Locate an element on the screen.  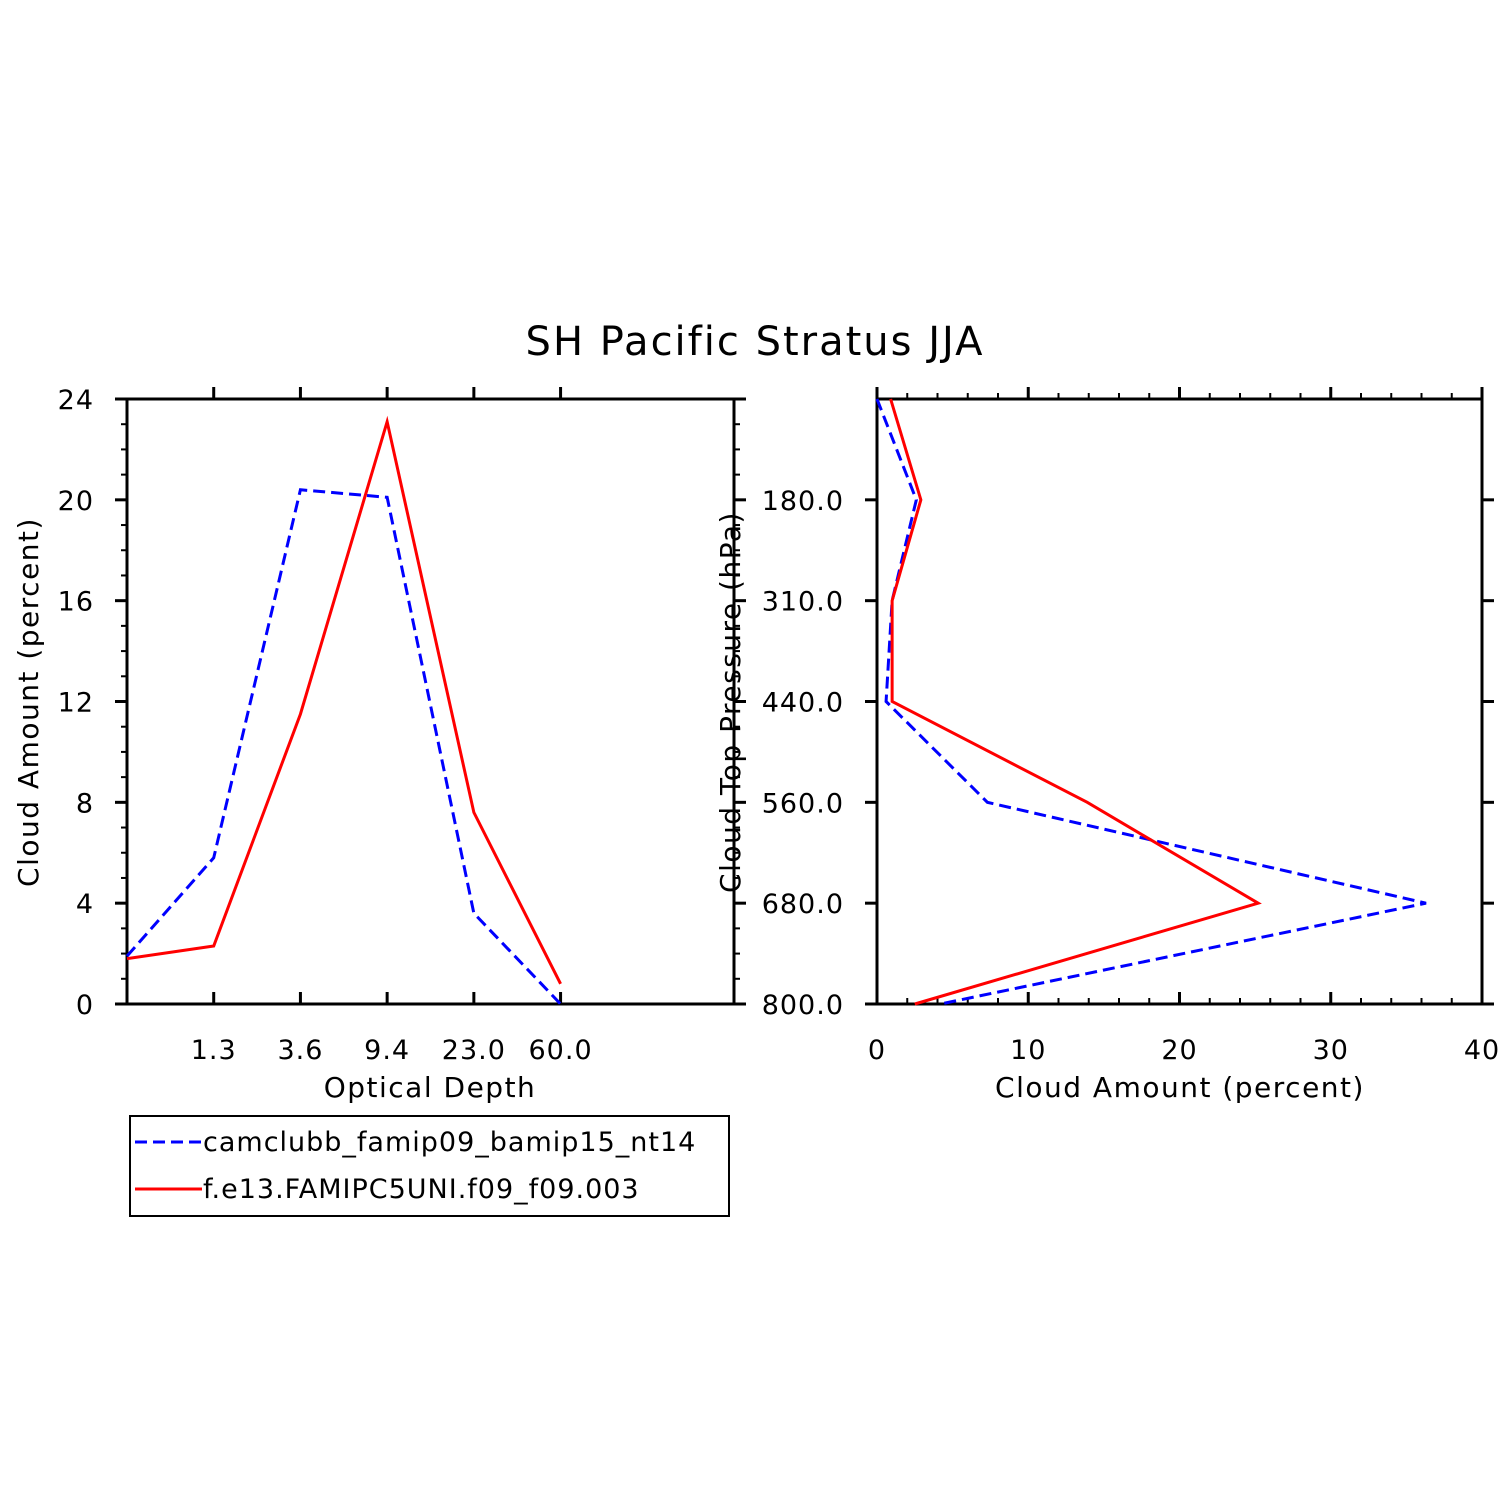
y-tick-label: 680.0 is located at coordinates (803, 904).